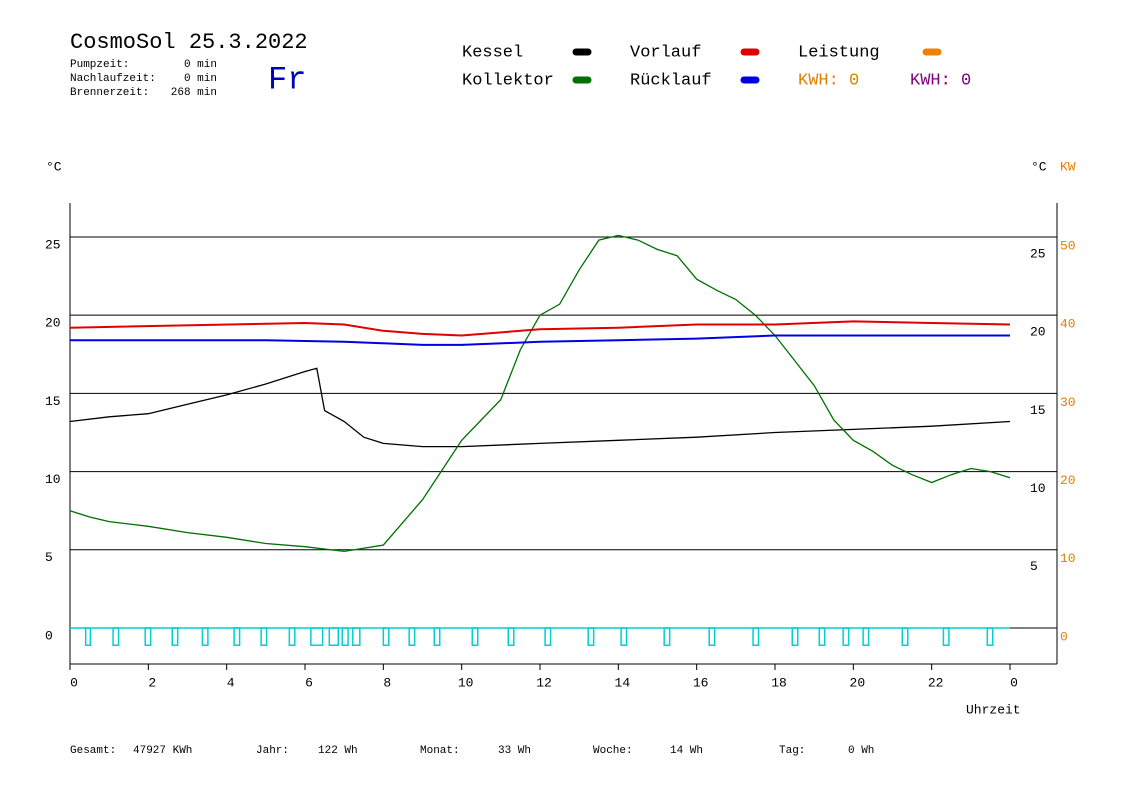 The image size is (1148, 812). I want to click on legend-label: Kessel, so click(492, 52).